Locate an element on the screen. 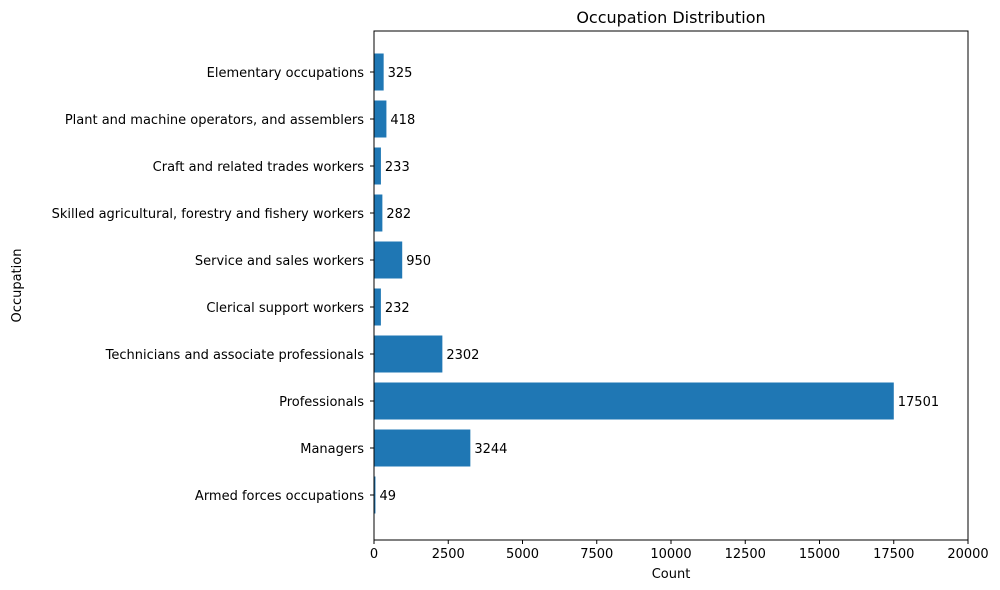  data-label: 418 is located at coordinates (402, 120).